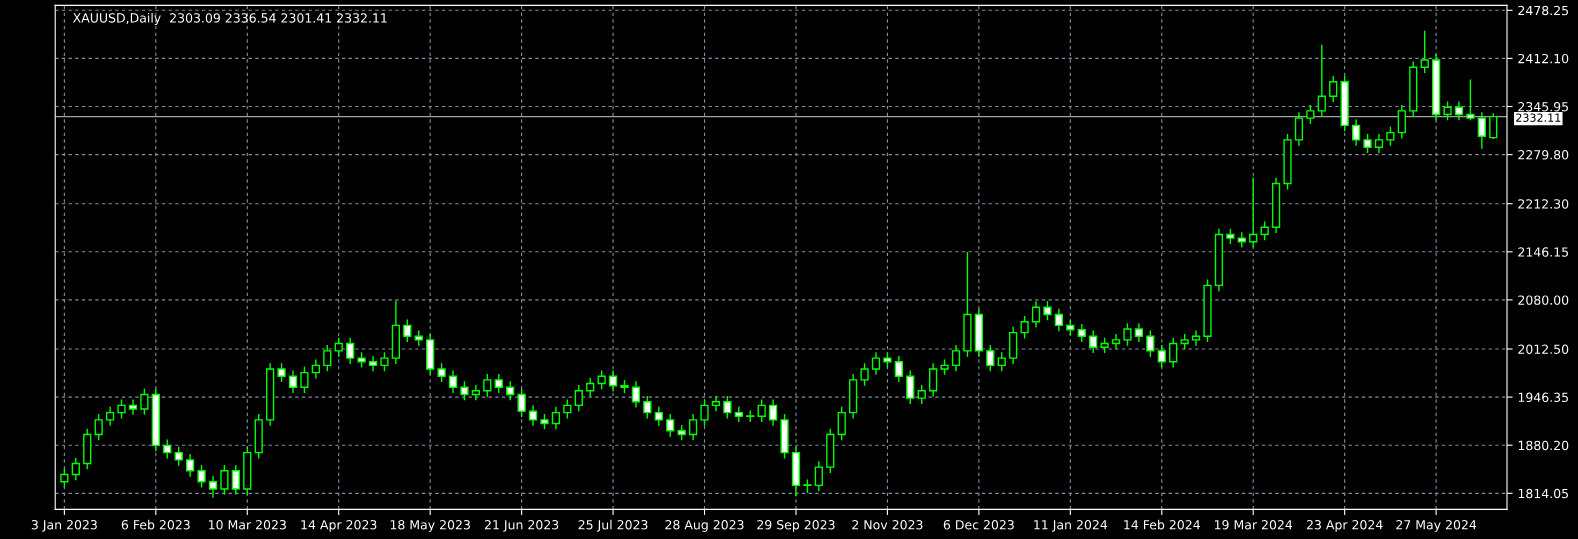  I want to click on x-tick-label: 6 Feb 2023, so click(155, 524).